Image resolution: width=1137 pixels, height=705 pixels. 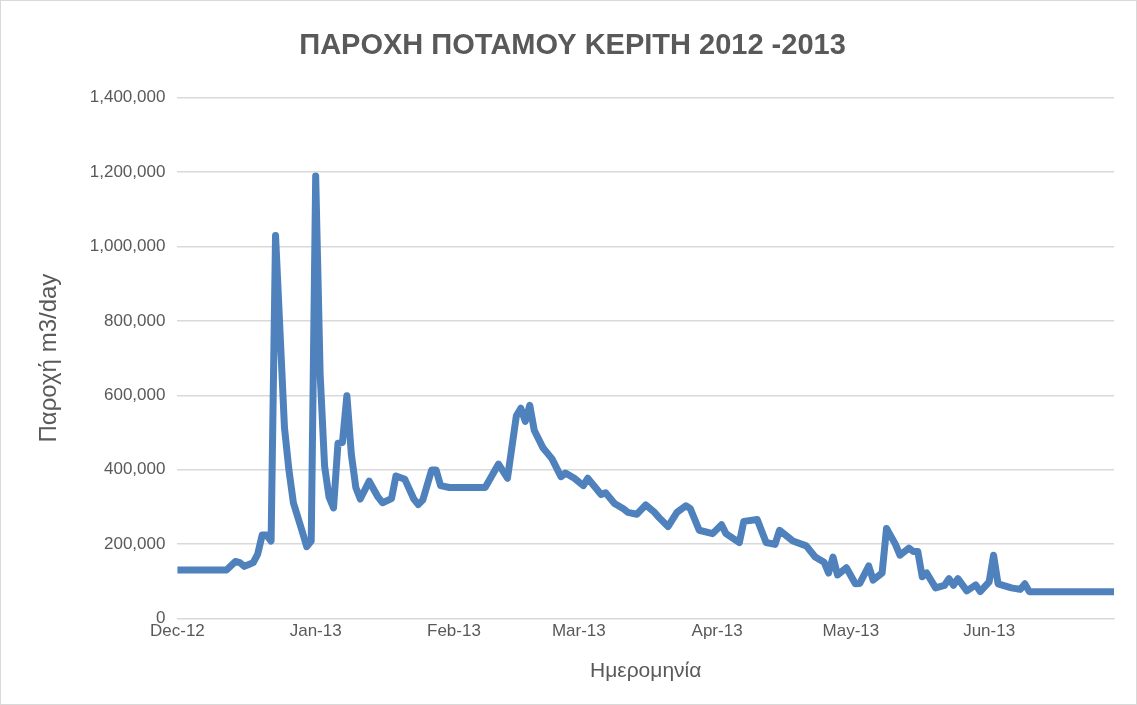 I want to click on x-tick-label: Apr-13, so click(x=717, y=631).